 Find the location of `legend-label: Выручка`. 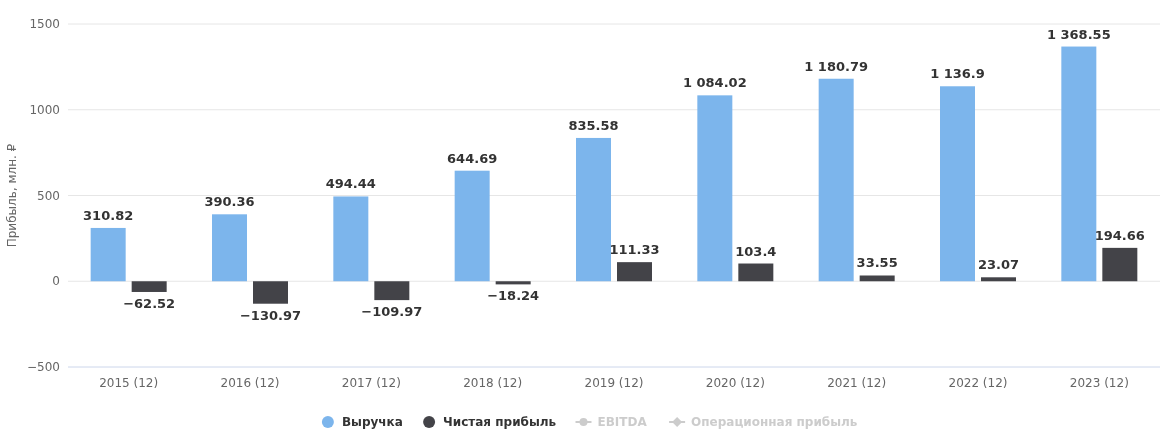

legend-label: Выручка is located at coordinates (372, 422).